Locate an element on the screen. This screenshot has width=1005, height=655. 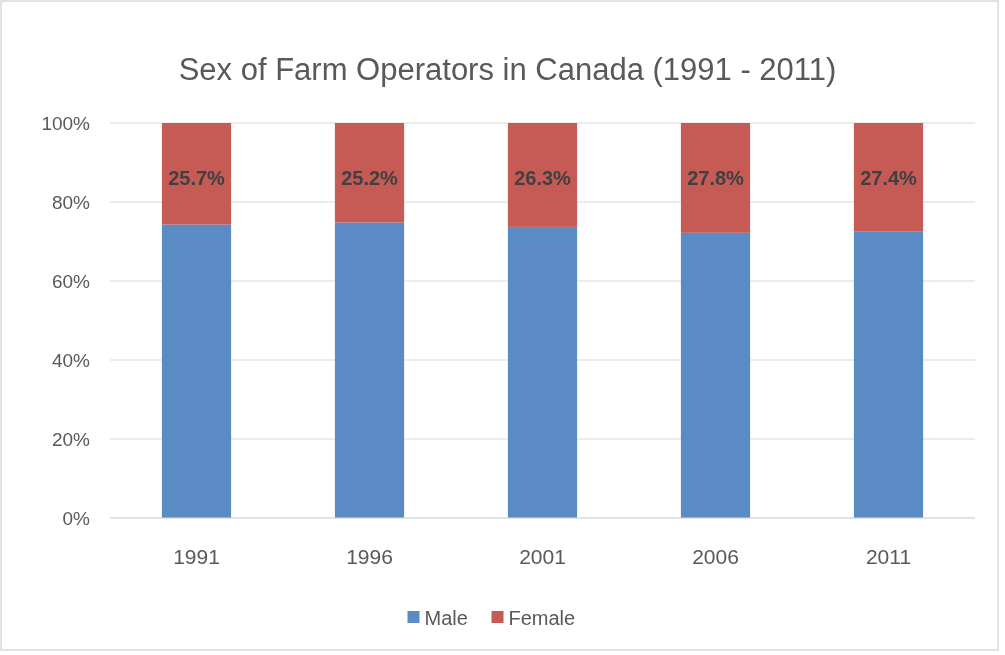
data-label: 26.3% is located at coordinates (543, 178).